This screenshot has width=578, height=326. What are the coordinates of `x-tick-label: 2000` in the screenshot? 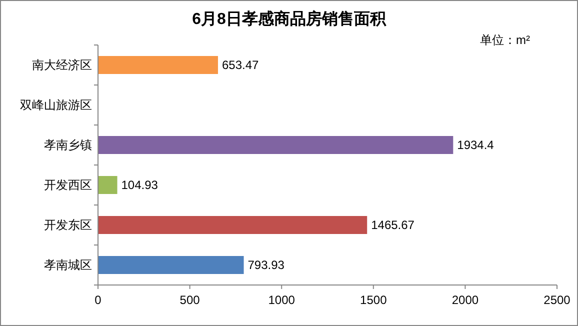 It's located at (465, 300).